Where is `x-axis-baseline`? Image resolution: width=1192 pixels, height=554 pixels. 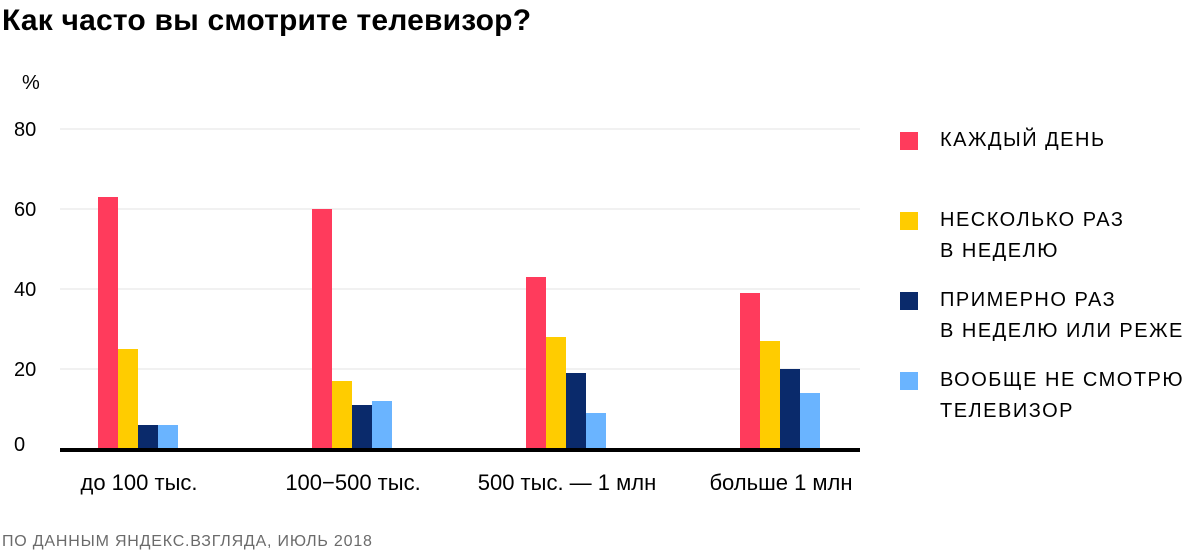
x-axis-baseline is located at coordinates (460, 450).